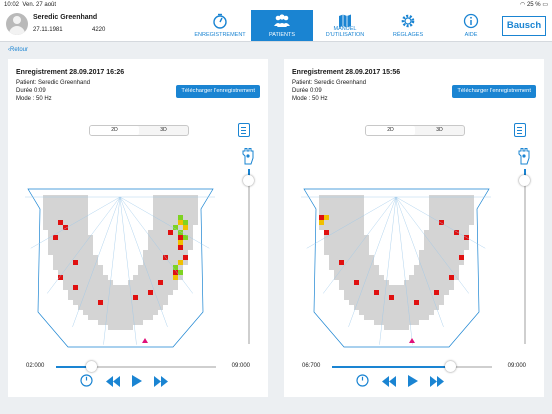  What do you see at coordinates (145, 340) in the screenshot?
I see `position-marker` at bounding box center [145, 340].